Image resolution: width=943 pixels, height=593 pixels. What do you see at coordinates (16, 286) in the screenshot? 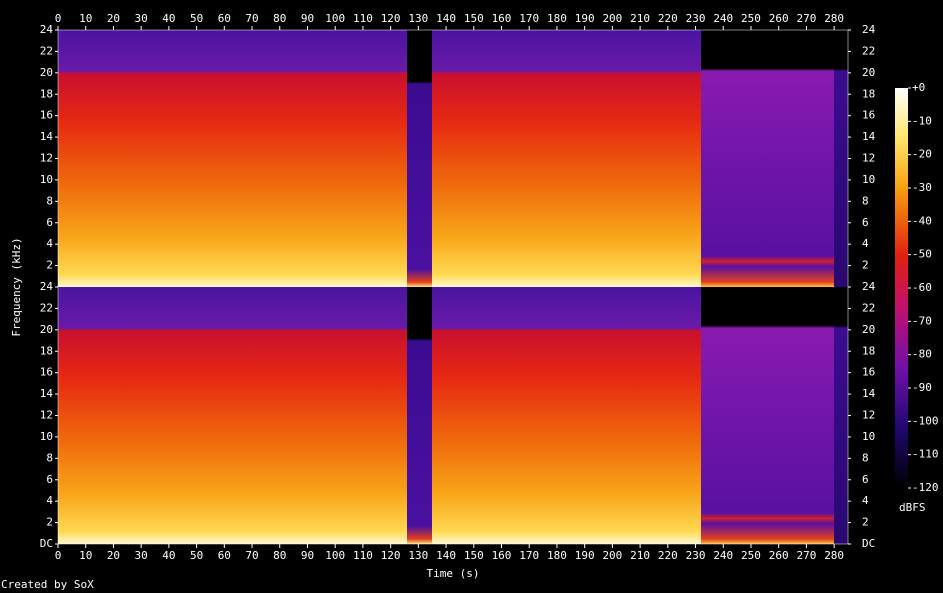
I see `y-axis-label: Frequency (kHz)` at bounding box center [16, 286].